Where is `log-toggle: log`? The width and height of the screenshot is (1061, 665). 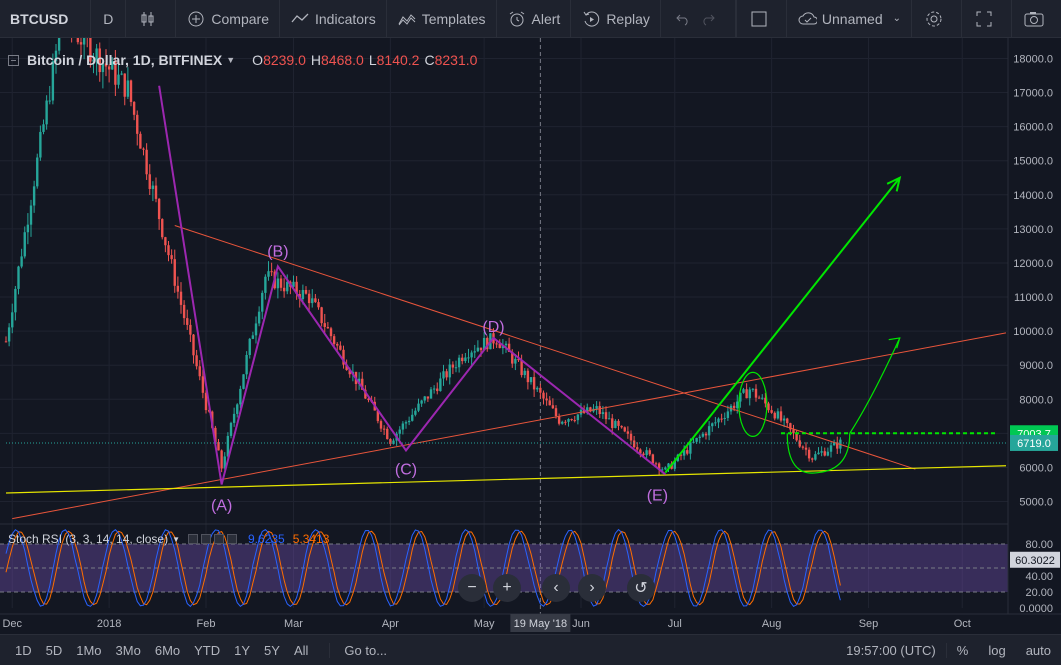
log-toggle: log is located at coordinates (997, 650).